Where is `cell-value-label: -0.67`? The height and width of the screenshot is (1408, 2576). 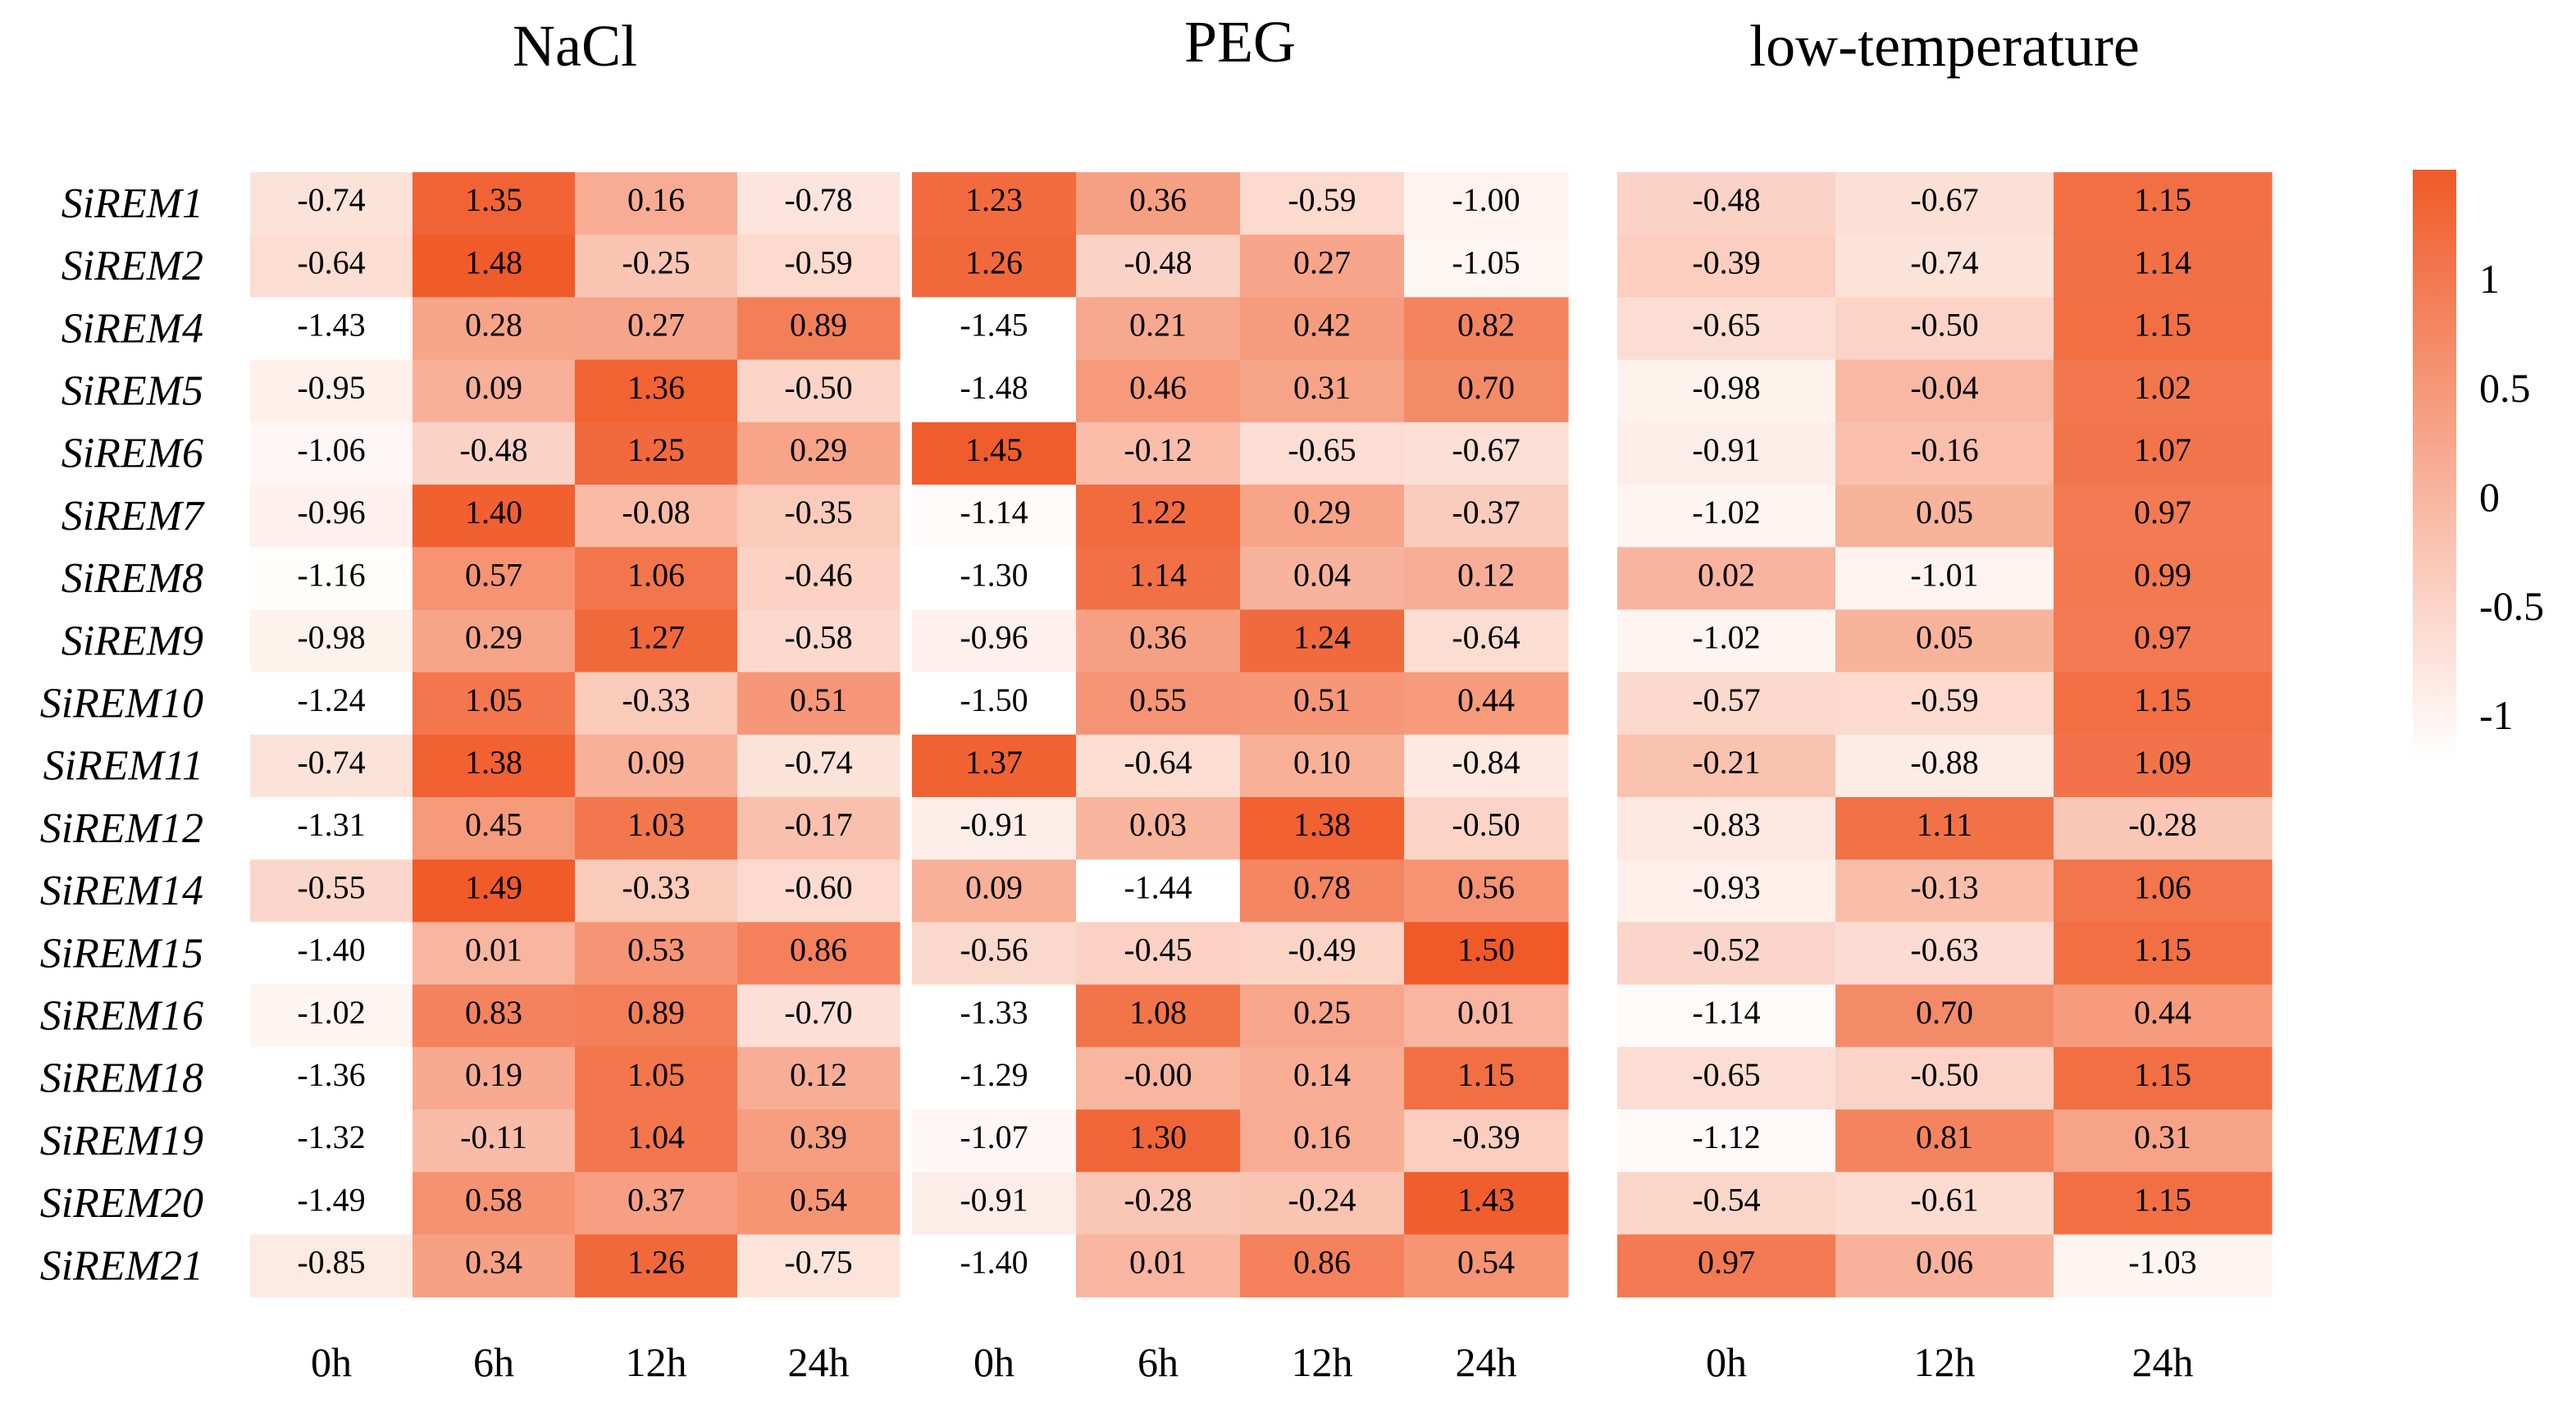 cell-value-label: -0.67 is located at coordinates (1944, 199).